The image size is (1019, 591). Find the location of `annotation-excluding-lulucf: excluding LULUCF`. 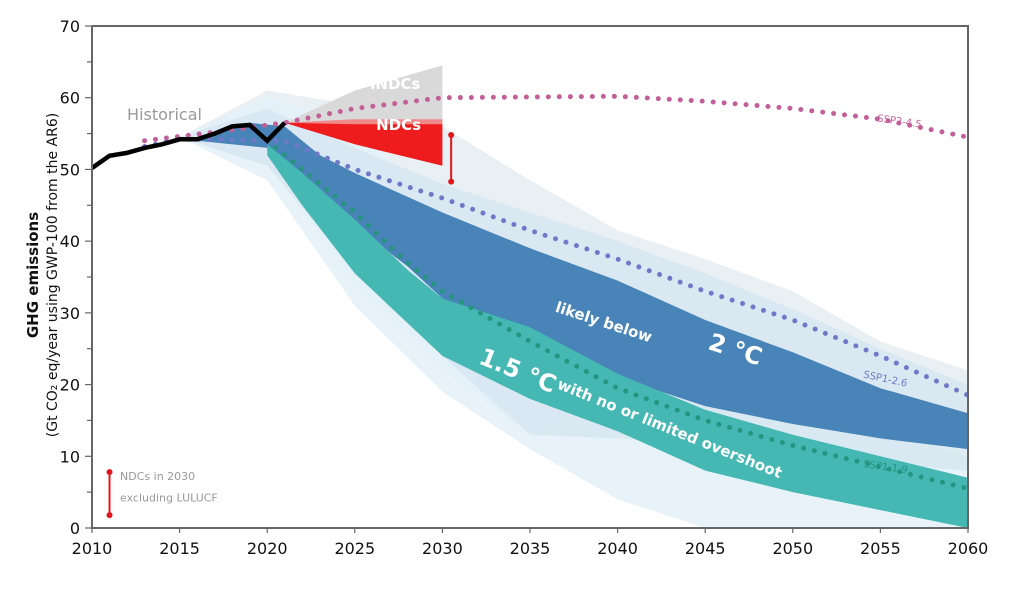

annotation-excluding-lulucf: excluding LULUCF is located at coordinates (169, 497).